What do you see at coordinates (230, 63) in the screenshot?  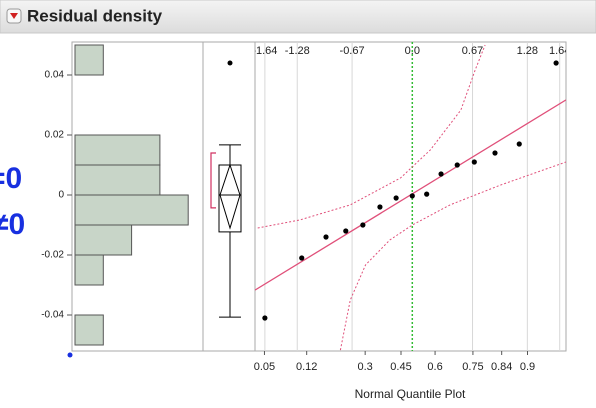 I see `outlier` at bounding box center [230, 63].